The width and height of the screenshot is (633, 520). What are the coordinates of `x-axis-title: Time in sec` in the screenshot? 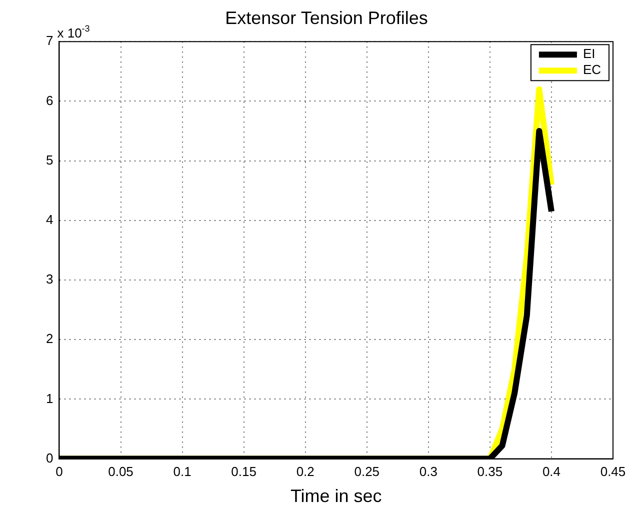 It's located at (336, 496).